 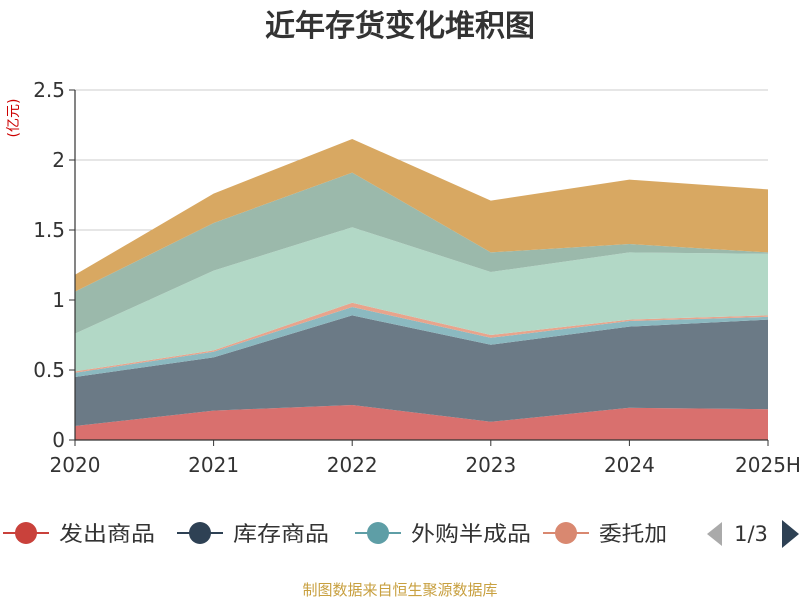 I want to click on y-tick-label: 0.5, so click(x=49, y=370).